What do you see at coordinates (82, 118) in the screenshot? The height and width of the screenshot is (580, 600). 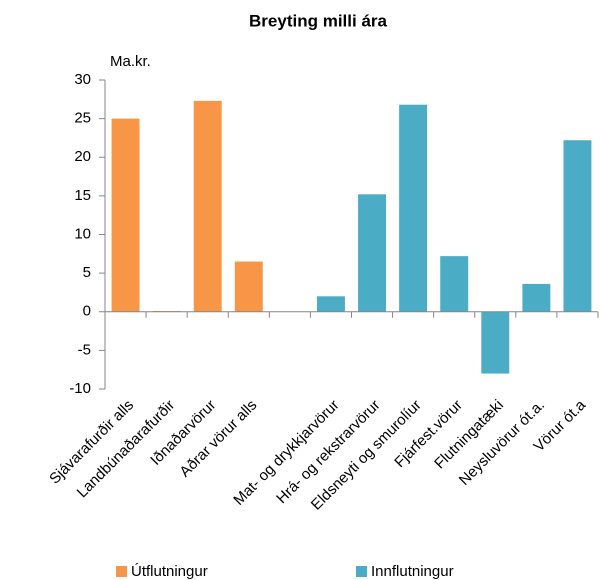 I see `y-tick-label: 25` at bounding box center [82, 118].